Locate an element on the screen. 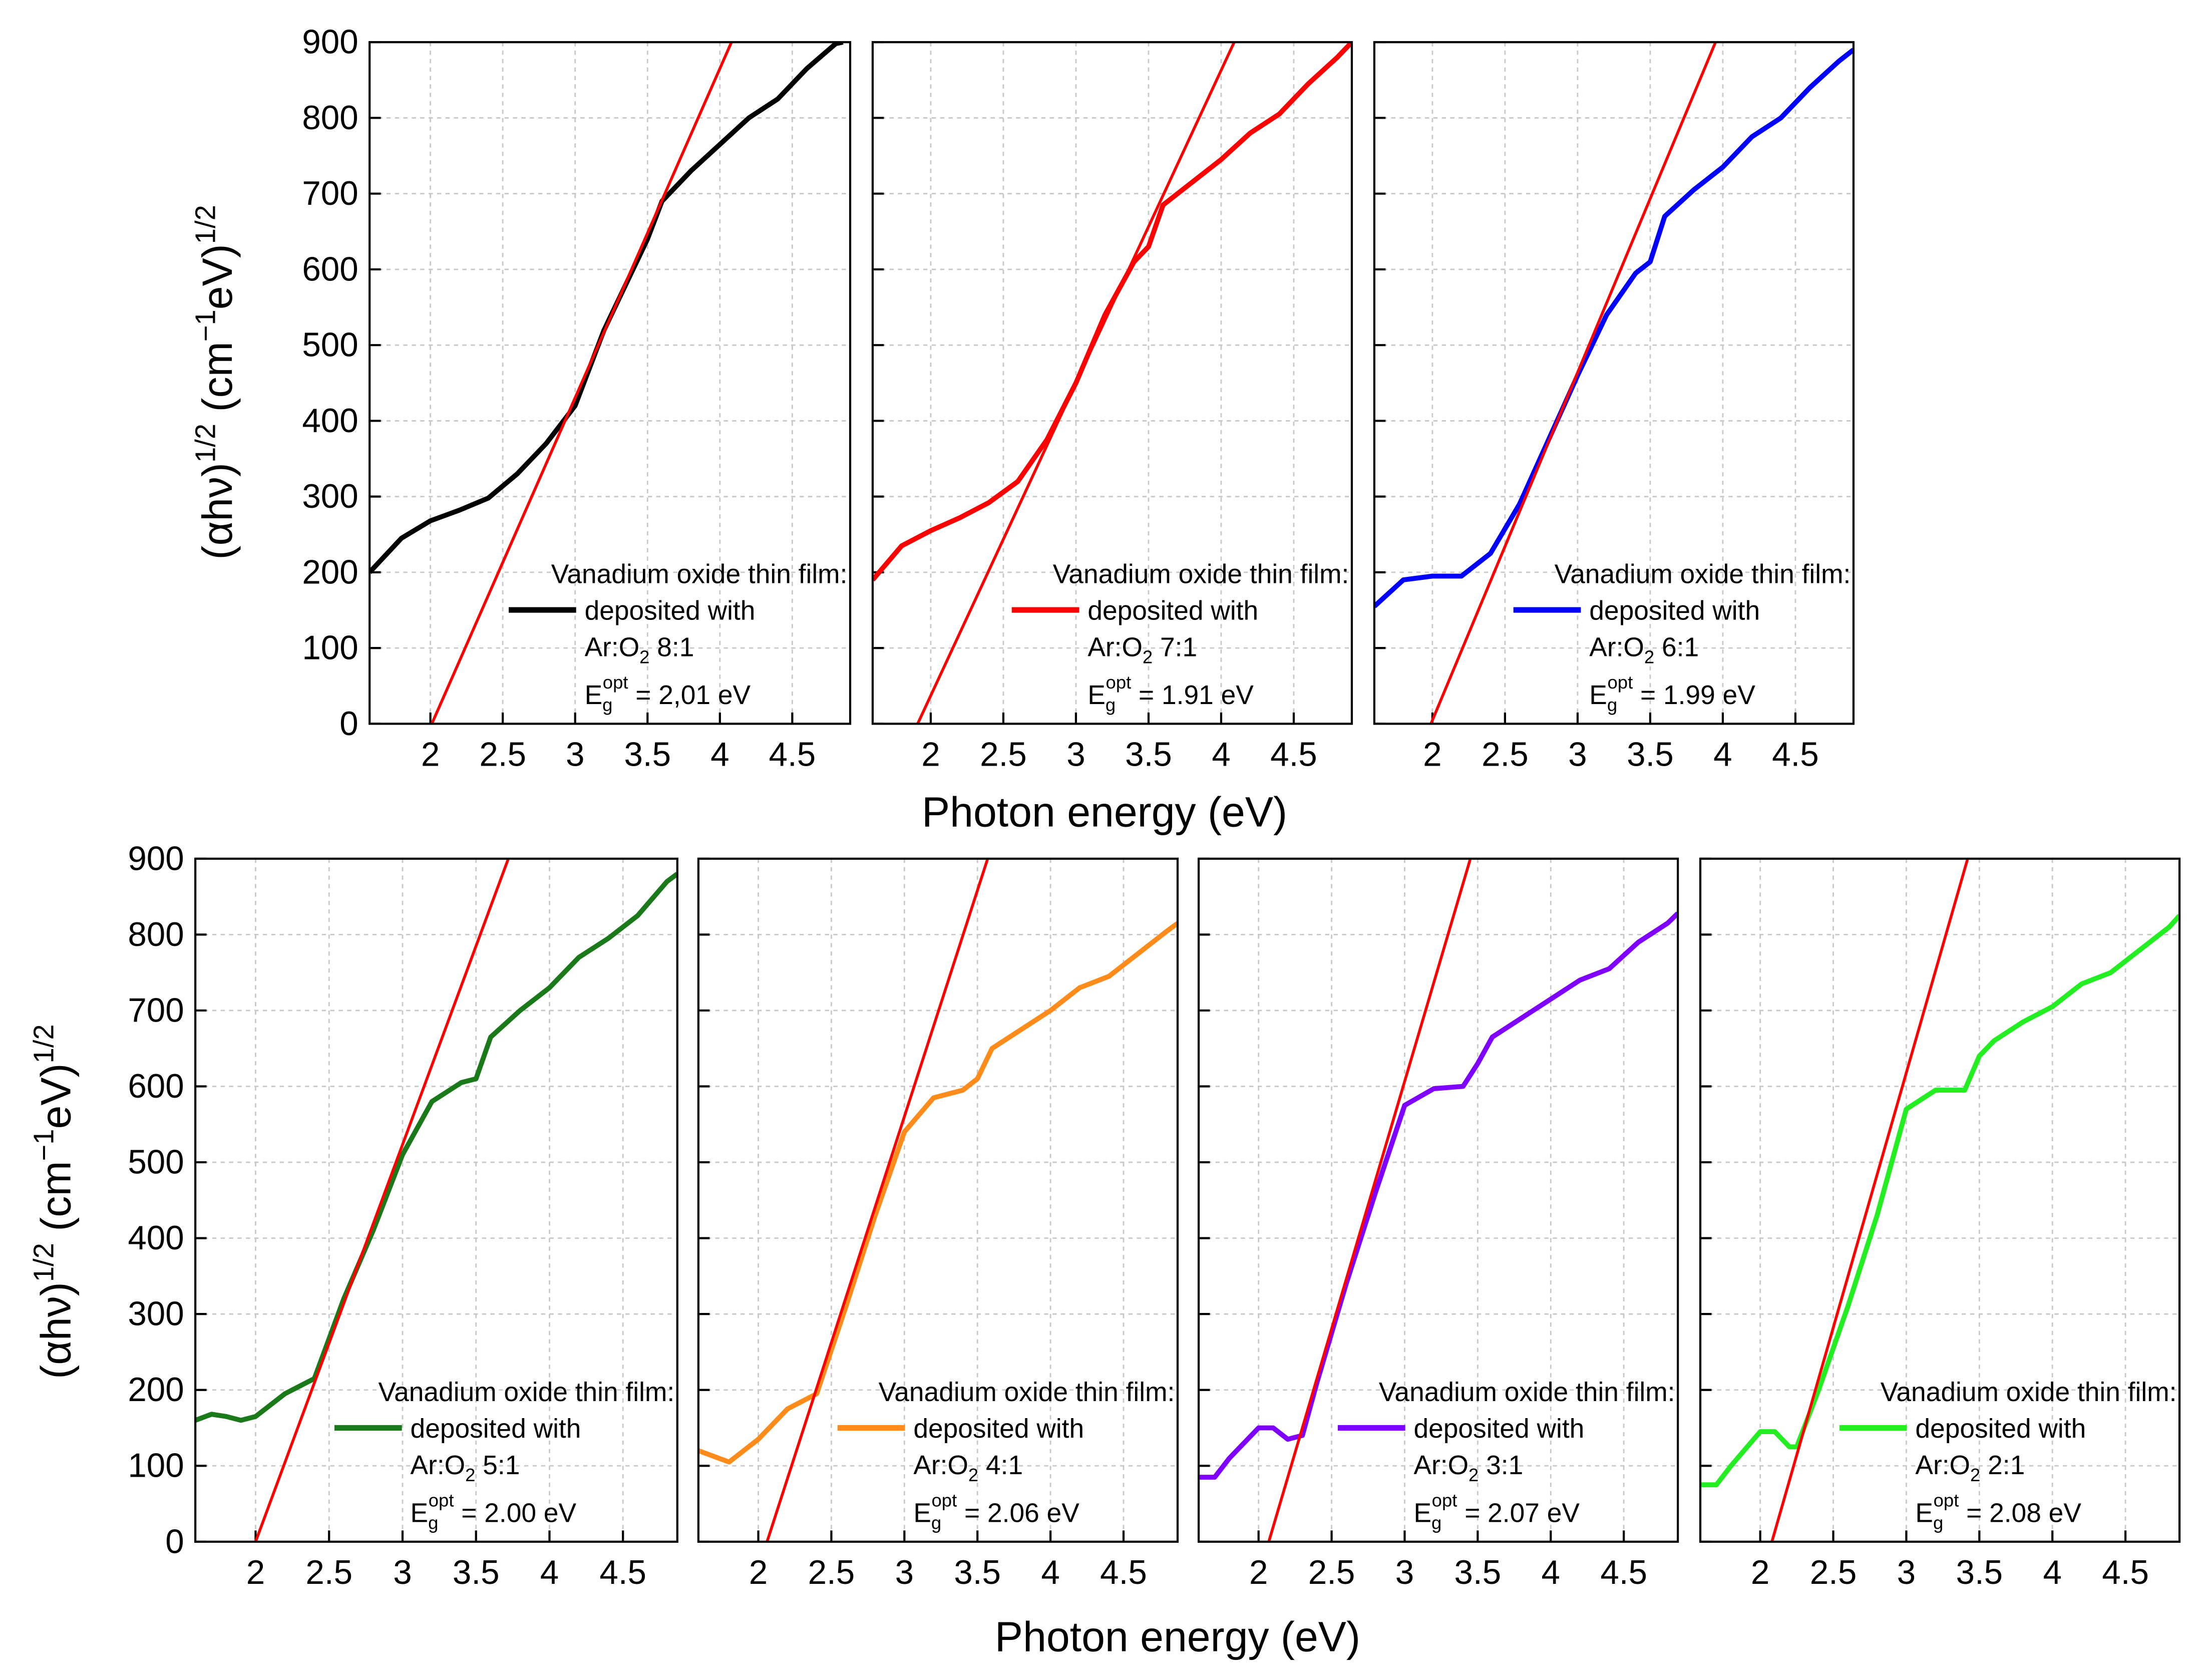 The height and width of the screenshot is (1680, 2202). legend-text-part: 7:1 is located at coordinates (1175, 648).